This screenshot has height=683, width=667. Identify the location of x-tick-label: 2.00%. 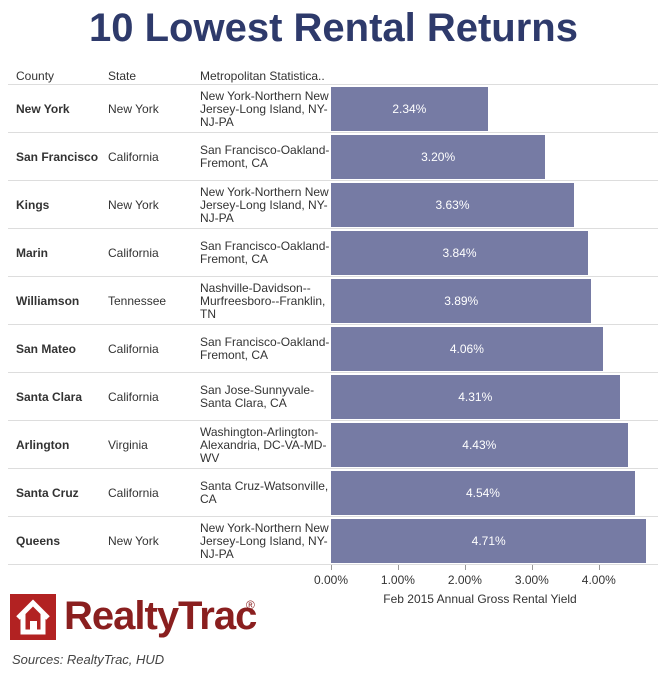
(464, 580).